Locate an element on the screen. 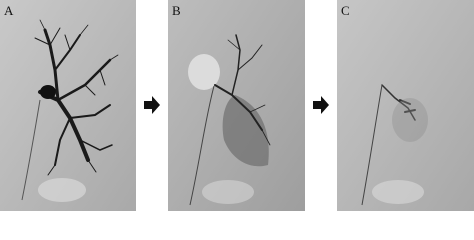 Image resolution: width=474 pixels, height=240 pixels. panel-label: C is located at coordinates (345, 10).